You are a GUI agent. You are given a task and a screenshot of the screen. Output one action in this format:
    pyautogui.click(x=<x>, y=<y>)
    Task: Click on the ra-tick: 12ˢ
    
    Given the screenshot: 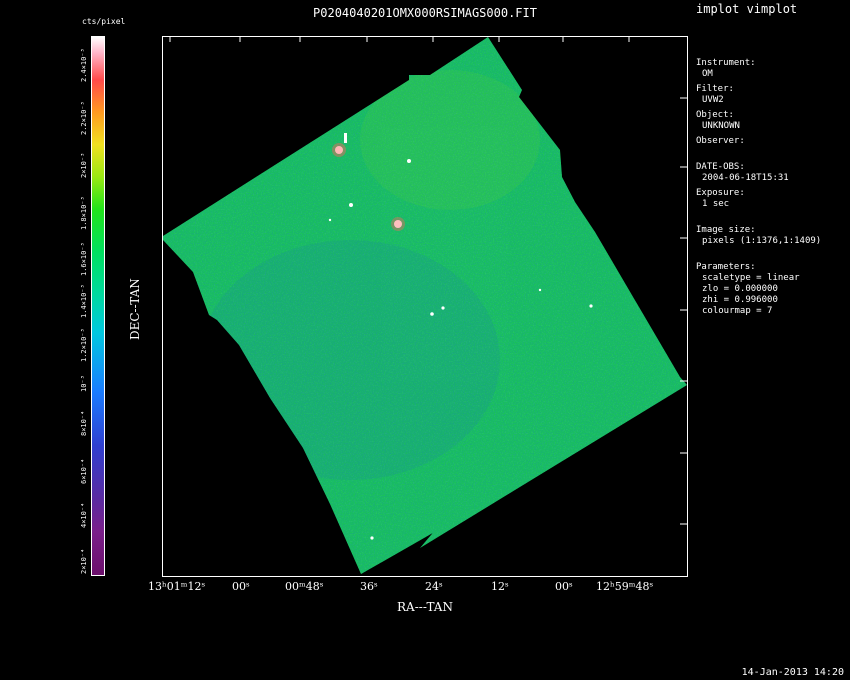 What is the action you would take?
    pyautogui.click(x=500, y=586)
    